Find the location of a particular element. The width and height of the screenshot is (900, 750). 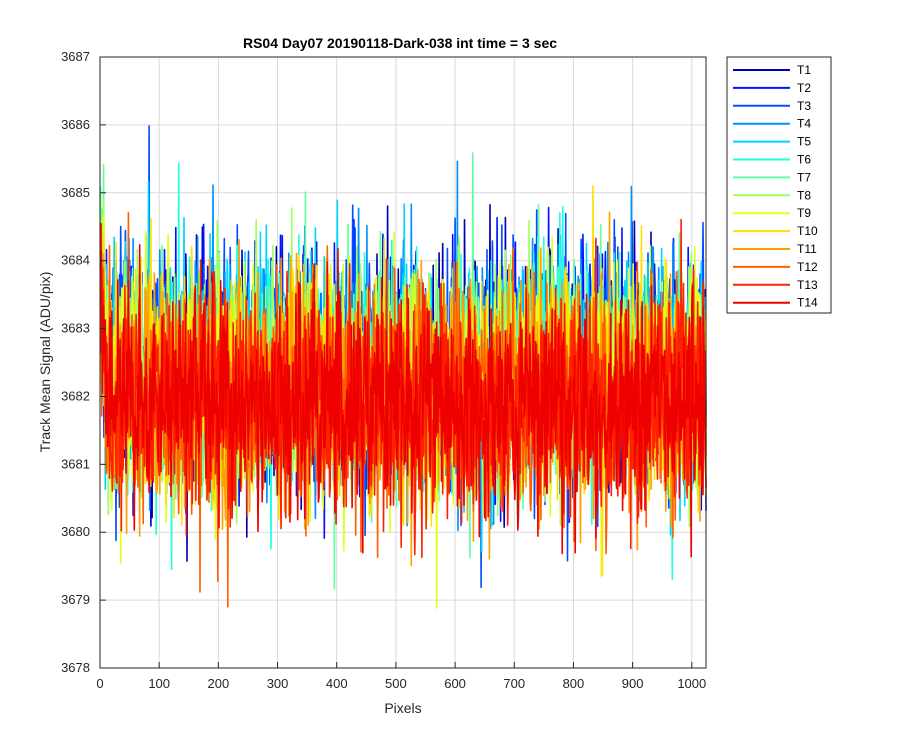

y-tick-label: 3687 is located at coordinates (75, 56).